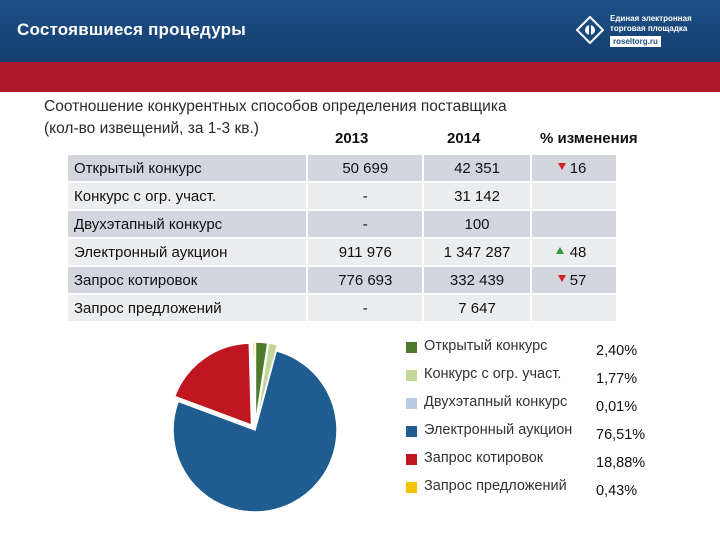  Describe the element at coordinates (556, 461) in the screenshot. I see `legend-item: Запрос котировок 18,88%` at that location.